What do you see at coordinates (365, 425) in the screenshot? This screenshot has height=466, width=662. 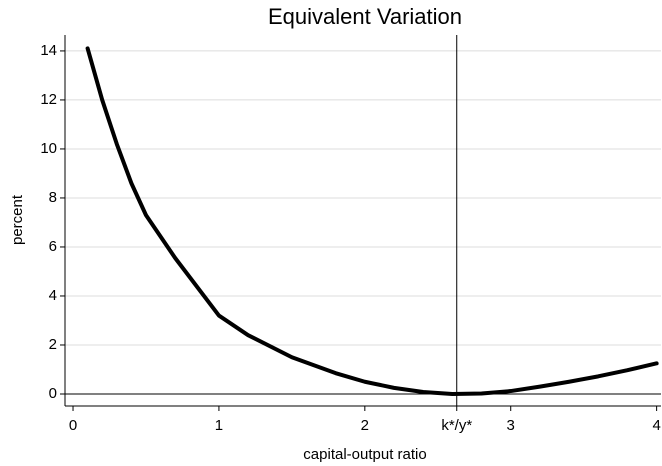 I see `x-tick-label: 2` at bounding box center [365, 425].